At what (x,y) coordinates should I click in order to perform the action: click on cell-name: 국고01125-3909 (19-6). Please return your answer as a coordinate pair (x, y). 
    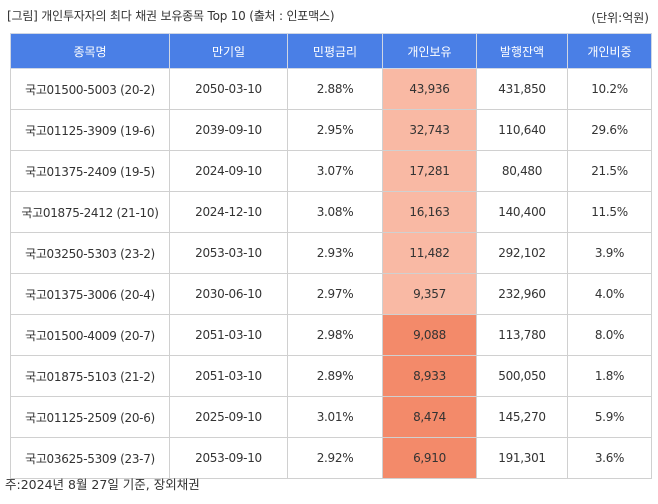
    Looking at the image, I should click on (90, 130).